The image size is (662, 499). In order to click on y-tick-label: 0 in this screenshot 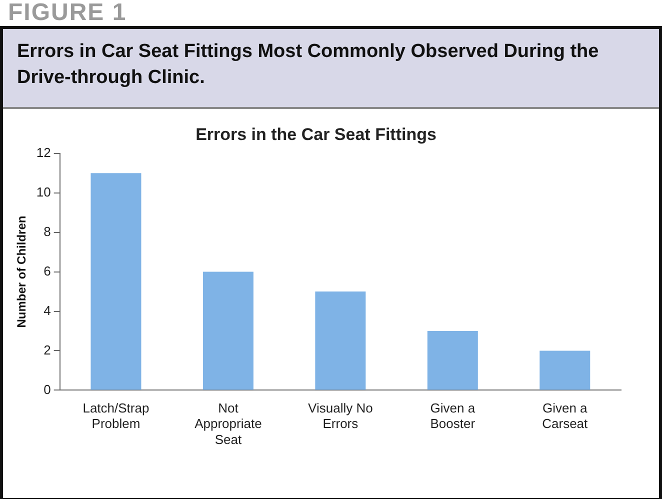, I will do `click(47, 389)`.